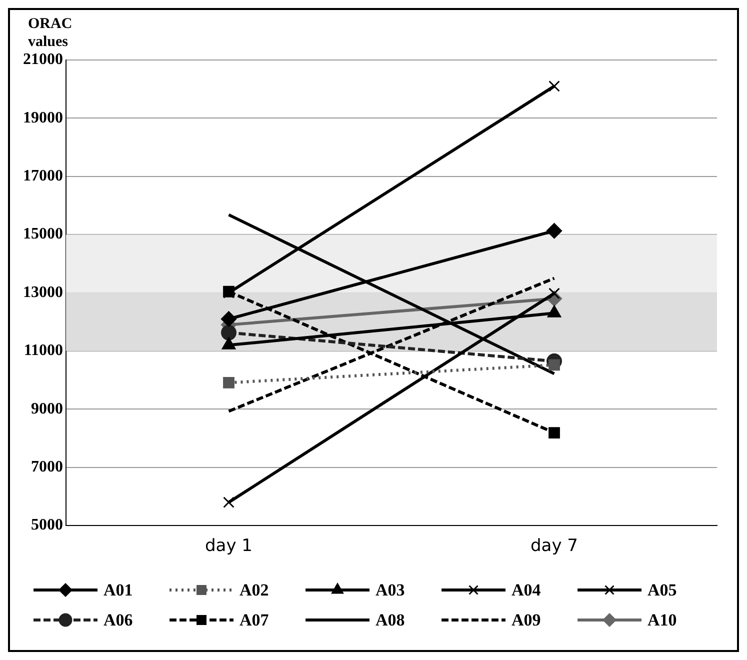 This screenshot has width=747, height=660. Describe the element at coordinates (118, 590) in the screenshot. I see `legend-label: A01` at that location.